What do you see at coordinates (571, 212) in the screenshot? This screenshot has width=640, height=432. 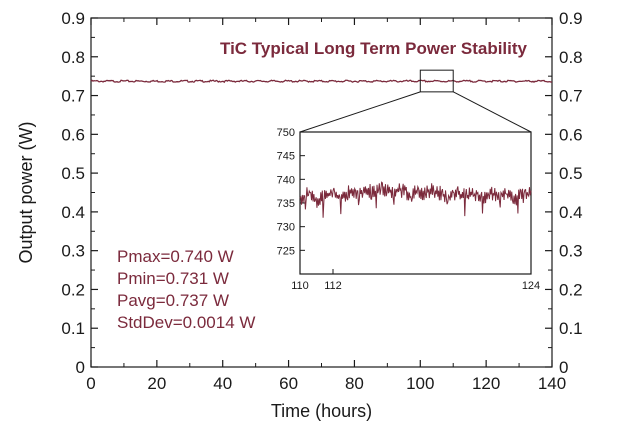 I see `y-tick-label-right: 0.4` at bounding box center [571, 212].